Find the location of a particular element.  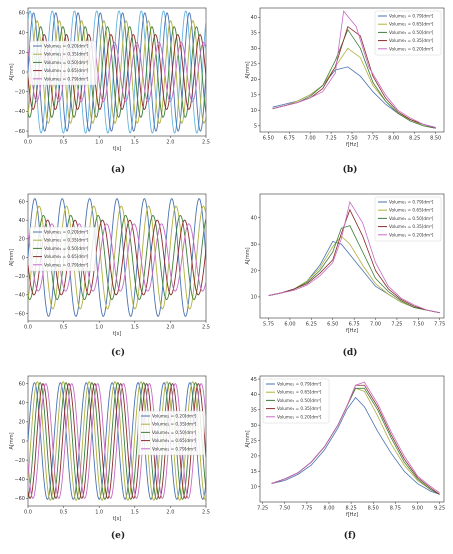

y-tick-label: −20 is located at coordinates (19, 461).